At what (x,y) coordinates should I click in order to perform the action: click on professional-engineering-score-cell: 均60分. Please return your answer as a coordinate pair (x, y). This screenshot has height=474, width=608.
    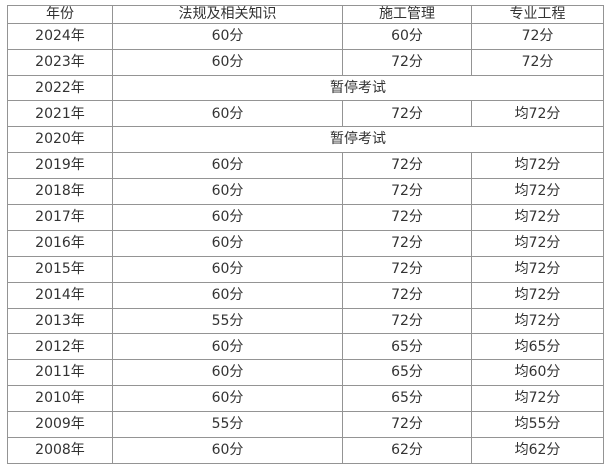
    Looking at the image, I should click on (537, 373).